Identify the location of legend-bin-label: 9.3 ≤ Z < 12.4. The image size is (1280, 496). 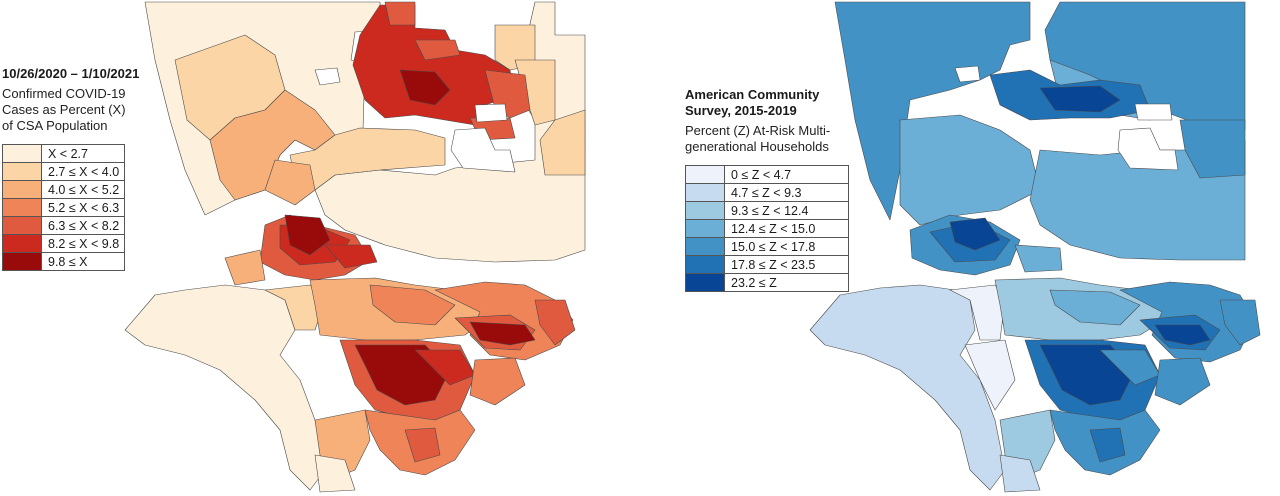
(770, 210).